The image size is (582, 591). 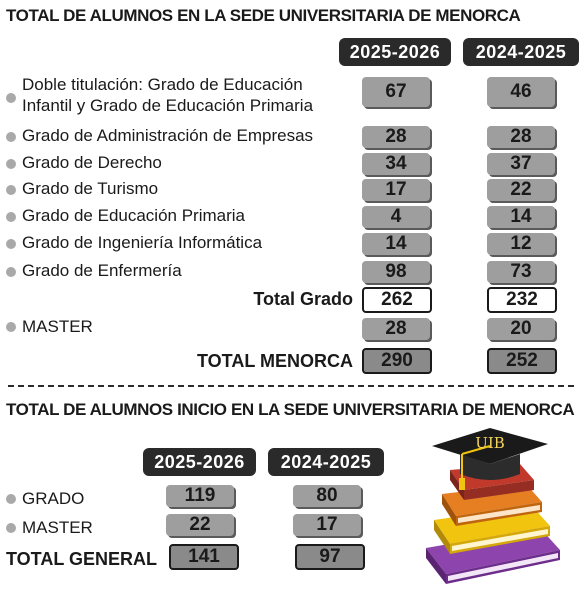 What do you see at coordinates (396, 244) in the screenshot?
I see `course-value-2025-2026: 14` at bounding box center [396, 244].